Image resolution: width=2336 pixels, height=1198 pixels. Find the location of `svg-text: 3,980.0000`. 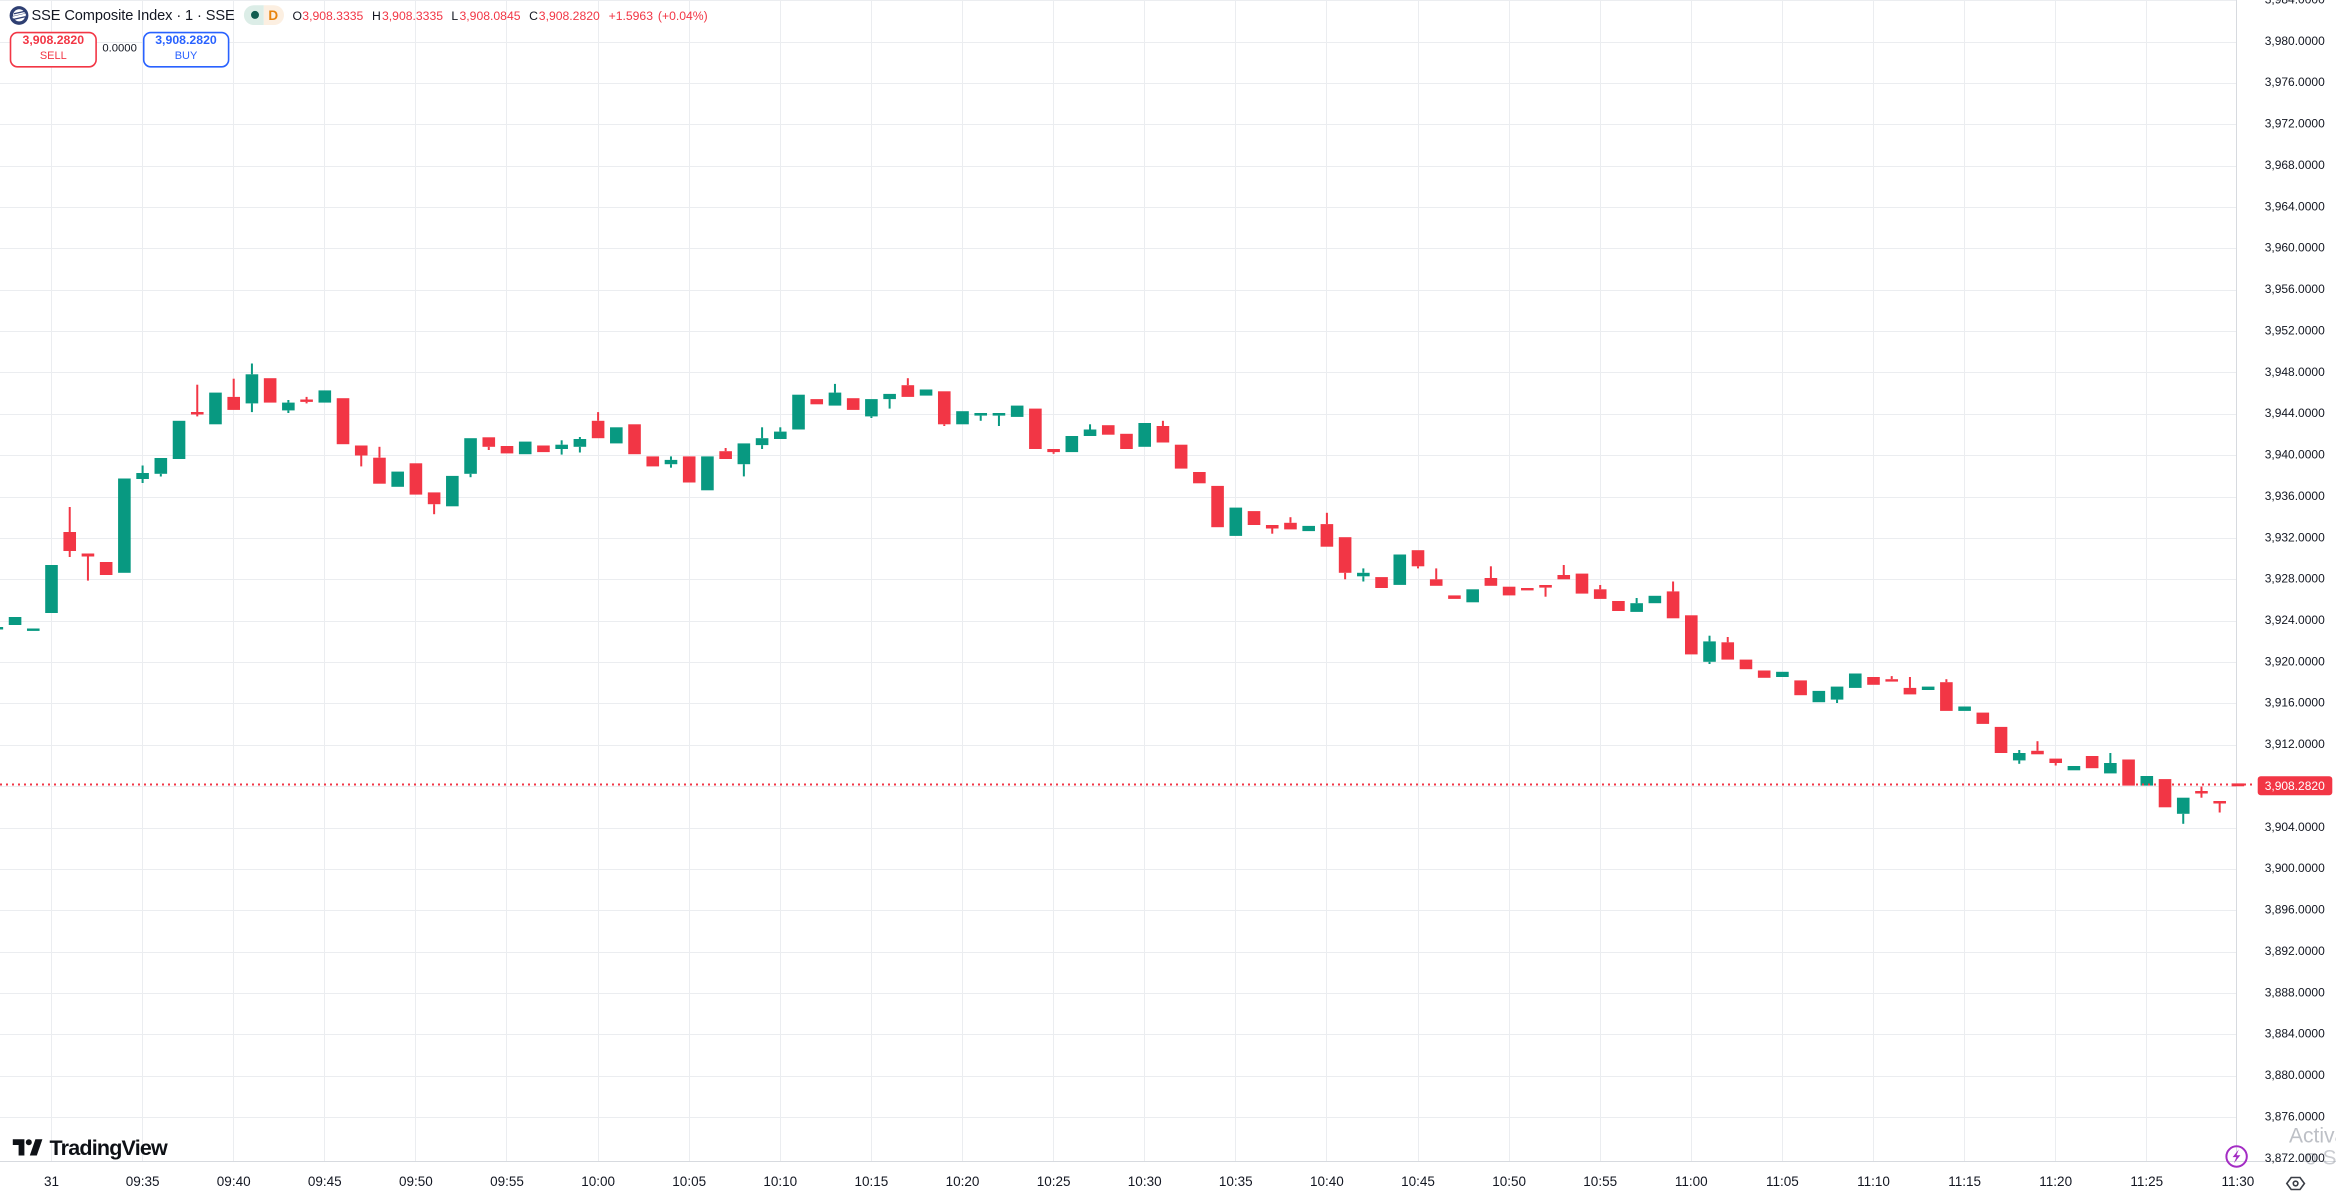

svg-text: 3,980.0000 is located at coordinates (2295, 41).